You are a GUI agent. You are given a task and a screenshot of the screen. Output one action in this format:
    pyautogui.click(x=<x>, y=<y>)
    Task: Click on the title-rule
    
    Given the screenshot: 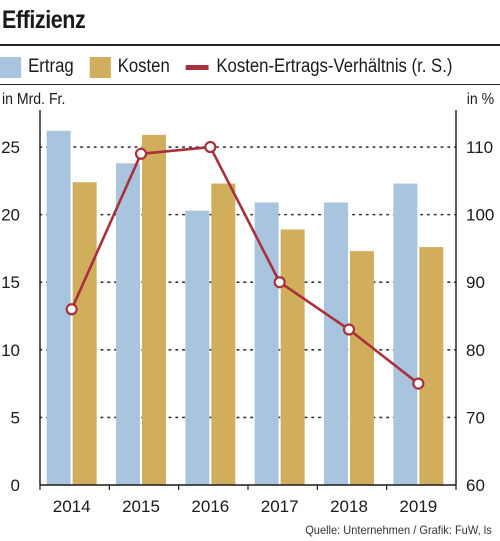 What is the action you would take?
    pyautogui.click(x=250, y=45)
    